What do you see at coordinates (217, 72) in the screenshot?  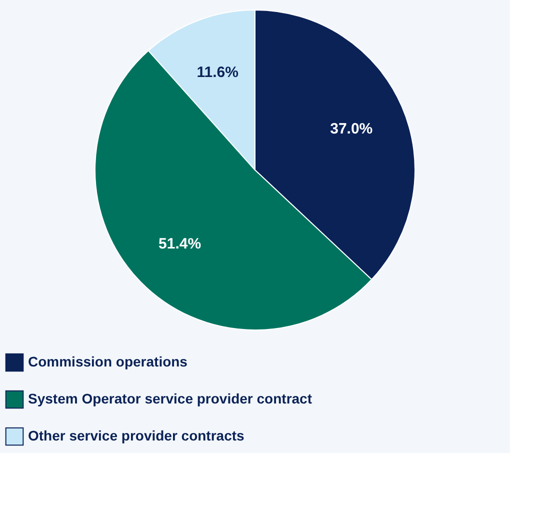 I see `data-label: 11.6%` at bounding box center [217, 72].